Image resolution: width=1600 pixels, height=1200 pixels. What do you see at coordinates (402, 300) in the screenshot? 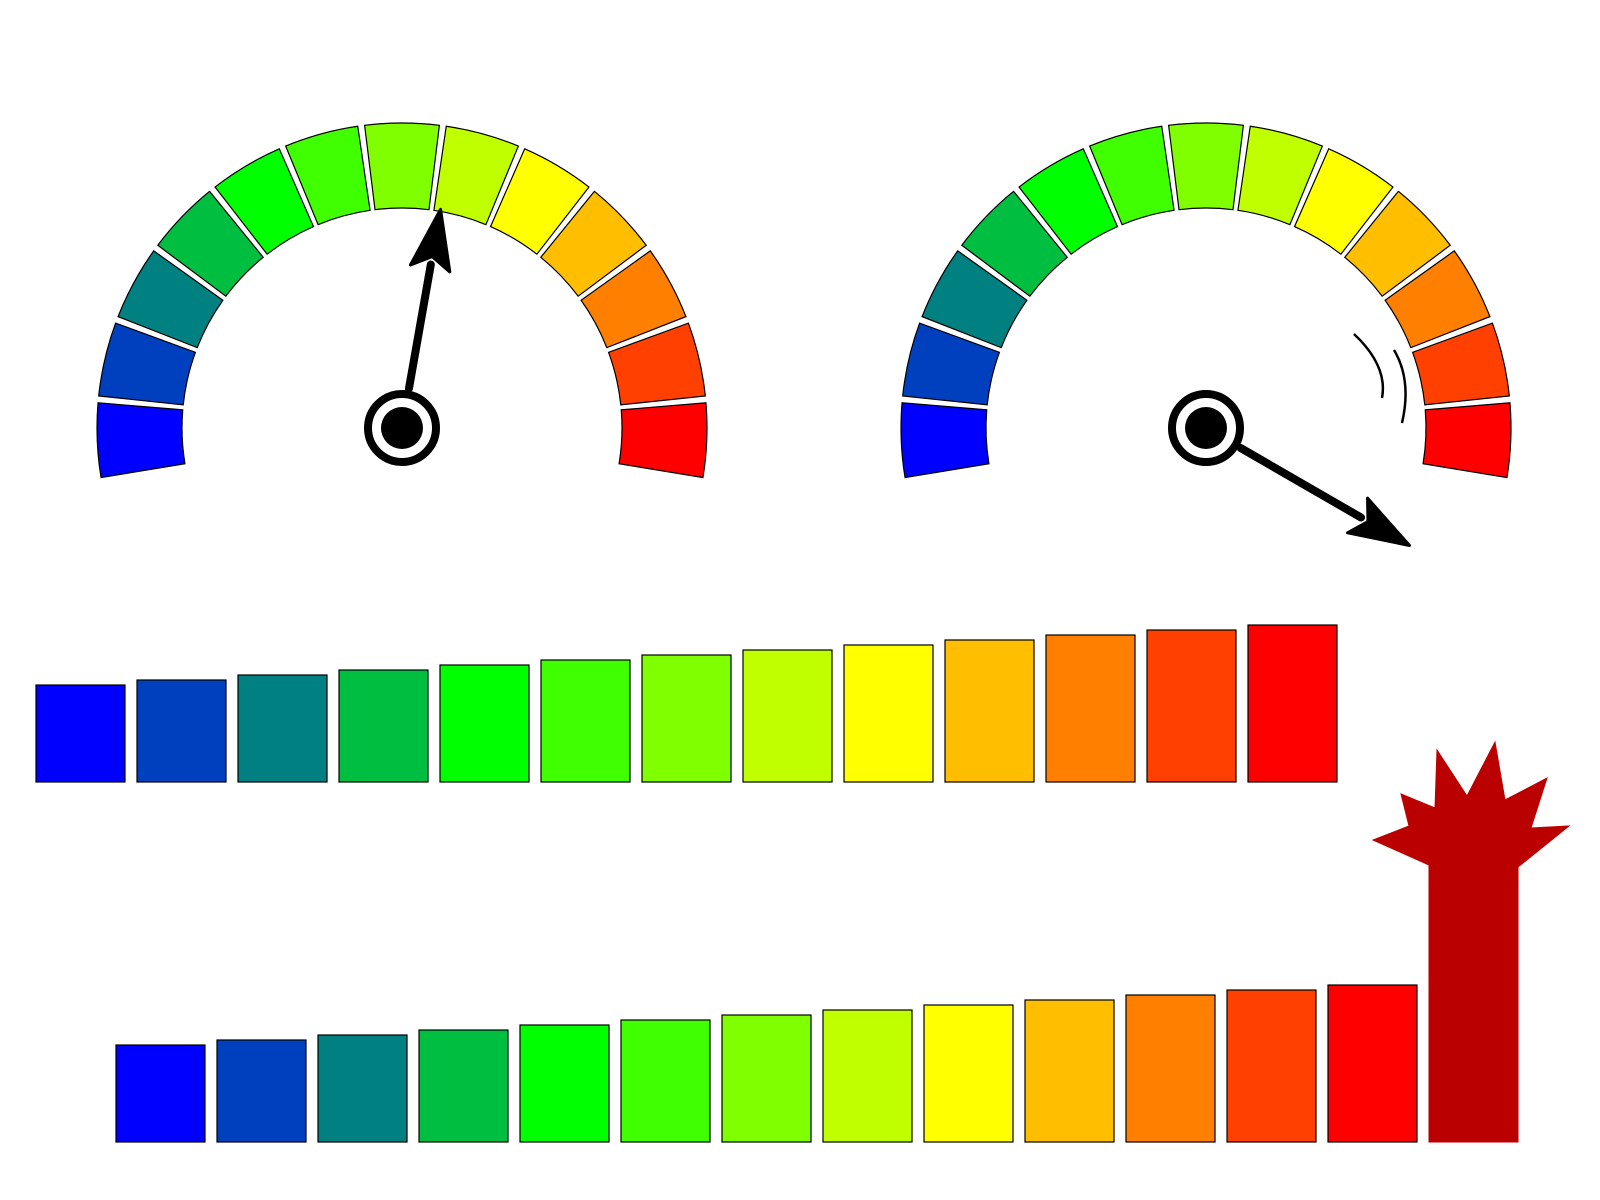
I see `gauge-normal` at bounding box center [402, 300].